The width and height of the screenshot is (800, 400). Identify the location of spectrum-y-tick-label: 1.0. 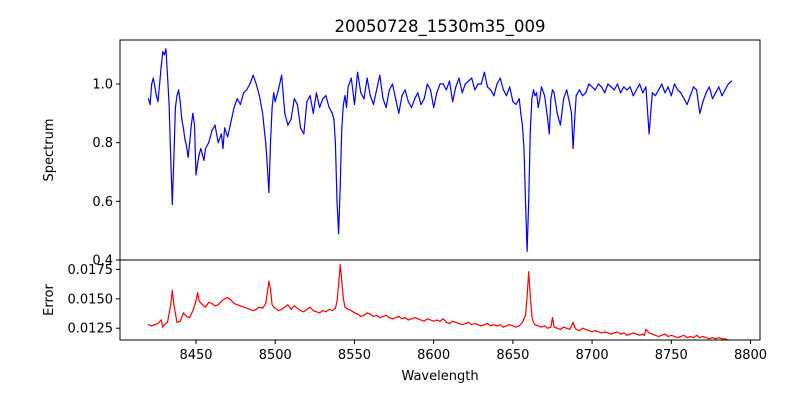
(102, 85).